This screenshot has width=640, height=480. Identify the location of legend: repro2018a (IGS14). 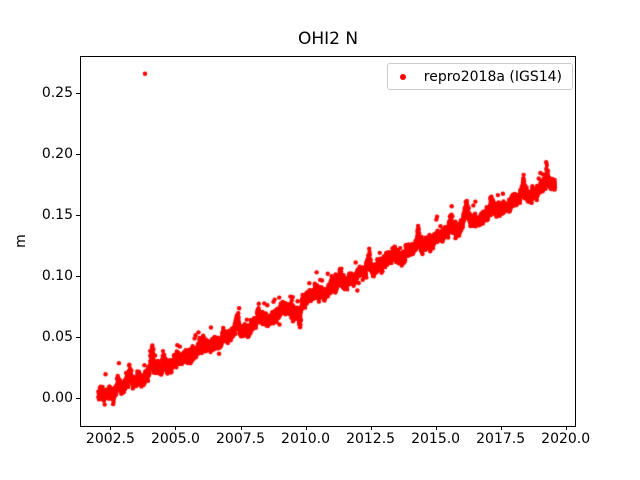
(479, 76).